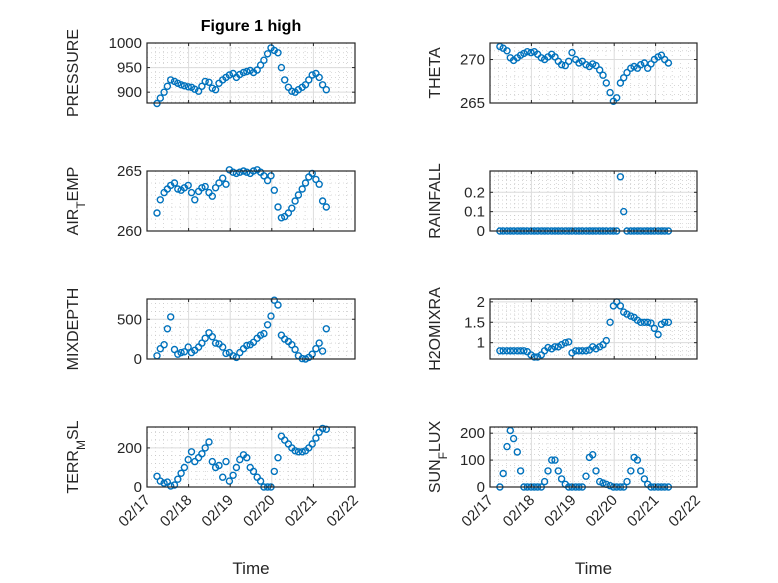  Describe the element at coordinates (73, 472) in the screenshot. I see `y-label-part: TERR` at that location.